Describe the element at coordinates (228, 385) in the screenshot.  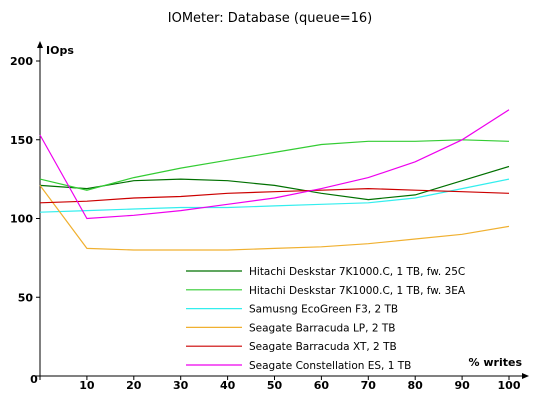
I see `x-tick-label: 40` at that location.